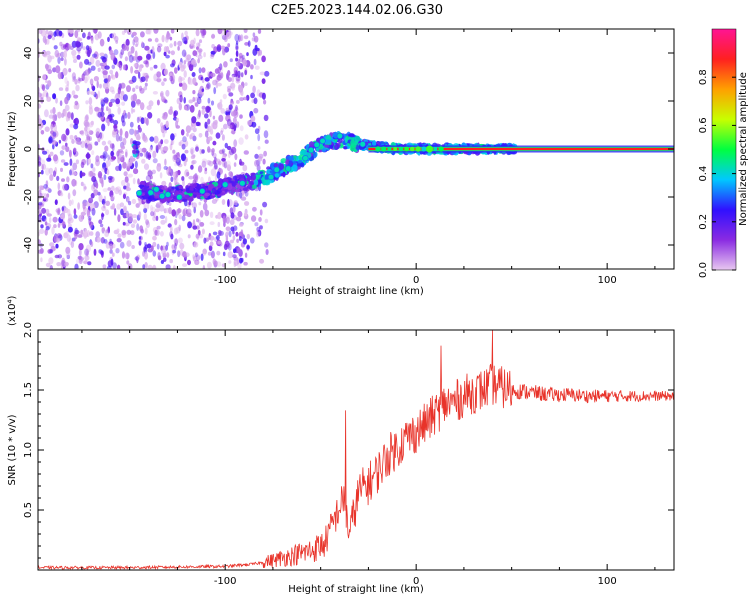 This screenshot has width=750, height=600. Describe the element at coordinates (356, 291) in the screenshot. I see `spectrogram-x-label: Height of straight line (km)` at that location.